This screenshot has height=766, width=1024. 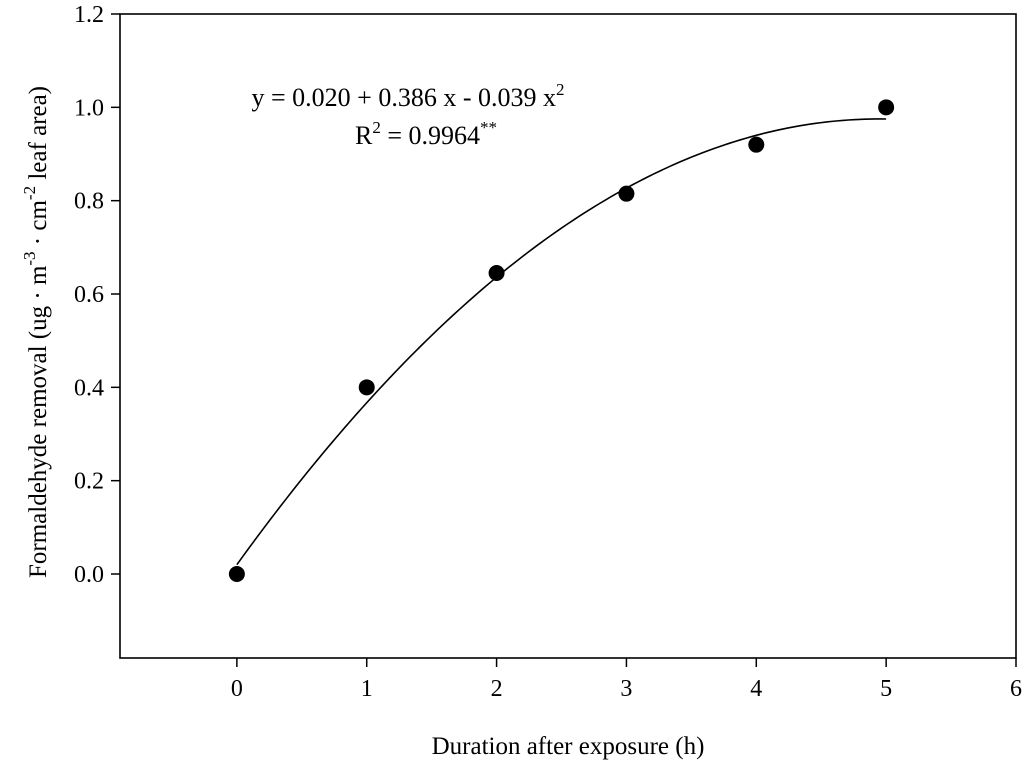 I want to click on y-tick-label: 1.0, so click(x=89, y=108).